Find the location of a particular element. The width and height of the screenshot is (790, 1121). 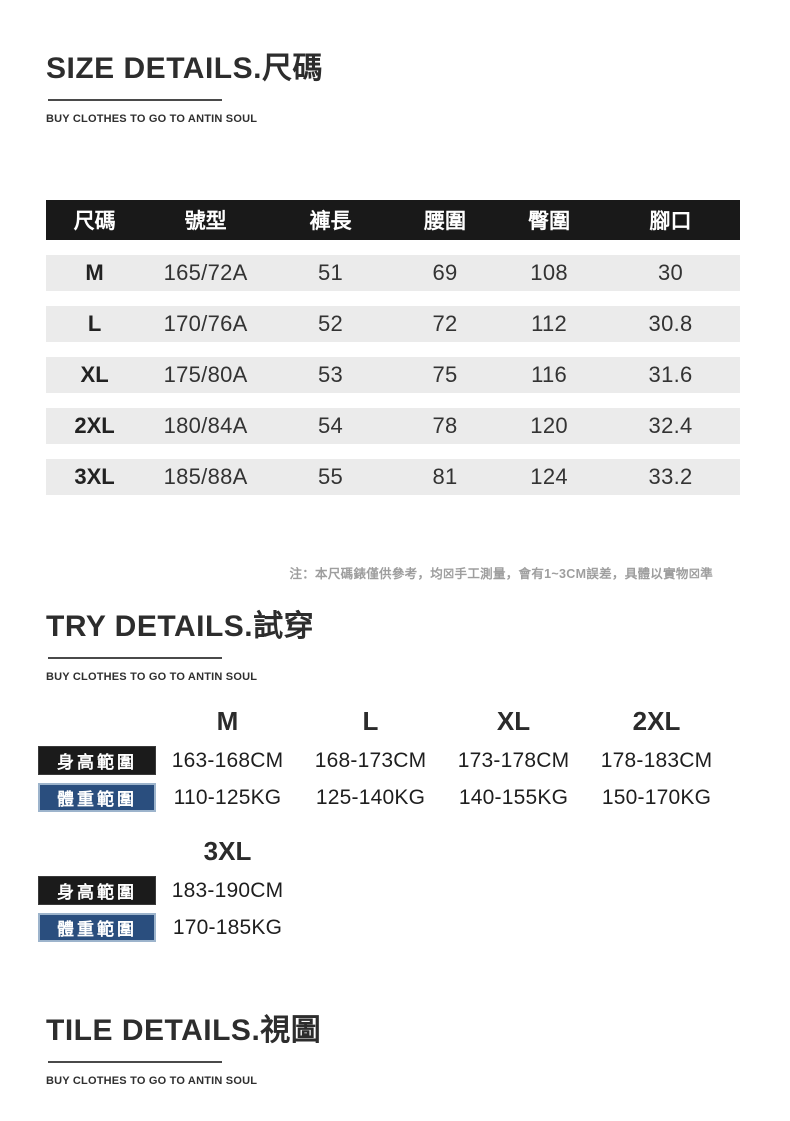

model-cell: 175/80A is located at coordinates (205, 374).